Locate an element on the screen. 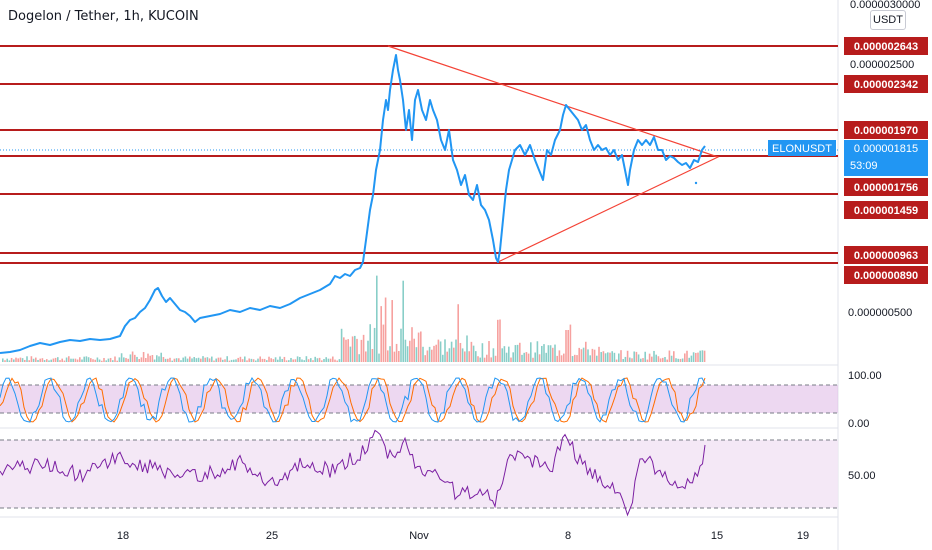  volume-series is located at coordinates (354, 318).